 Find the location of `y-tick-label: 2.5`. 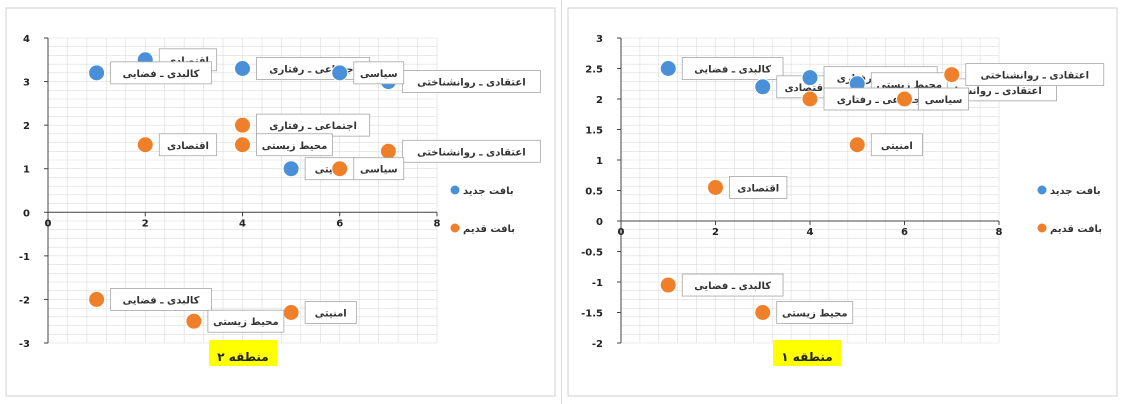

y-tick-label: 2.5 is located at coordinates (594, 70).